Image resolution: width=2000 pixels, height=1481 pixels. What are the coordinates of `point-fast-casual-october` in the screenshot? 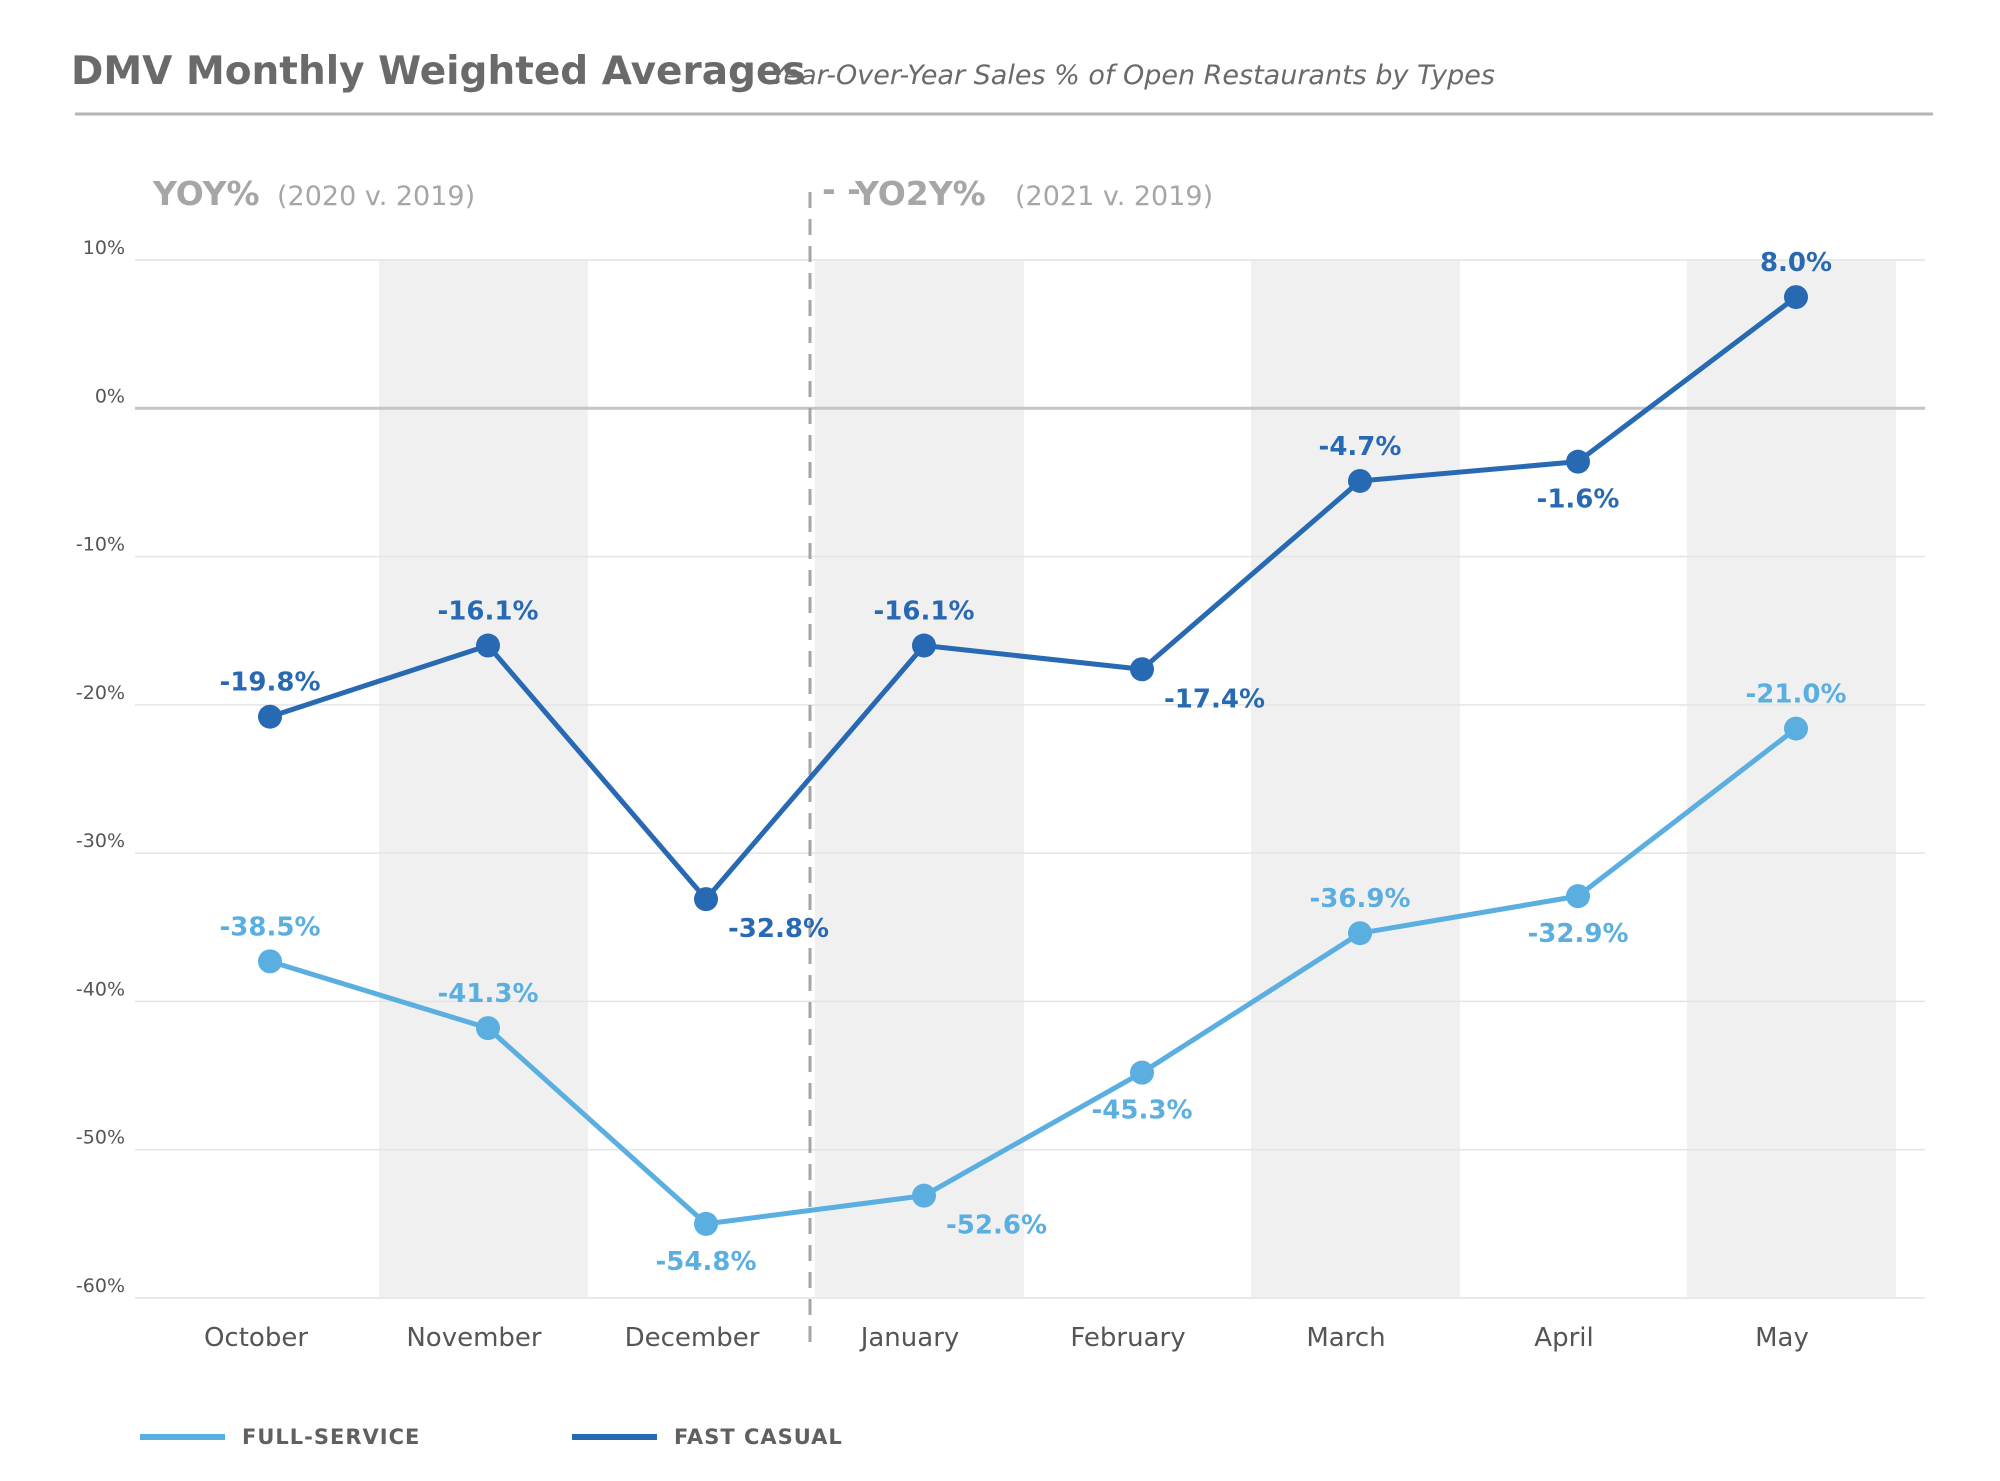 It's located at (270, 716).